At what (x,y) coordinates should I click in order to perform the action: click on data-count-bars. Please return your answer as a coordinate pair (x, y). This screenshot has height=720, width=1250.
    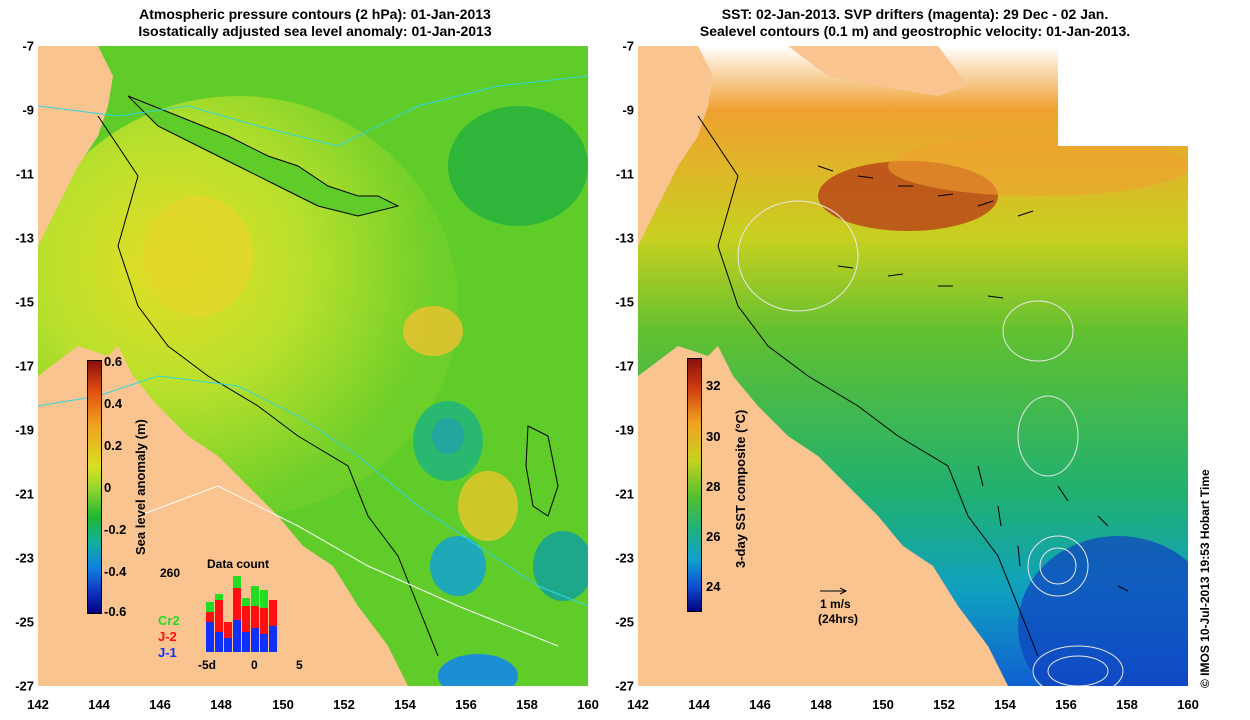
    Looking at the image, I should click on (241, 614).